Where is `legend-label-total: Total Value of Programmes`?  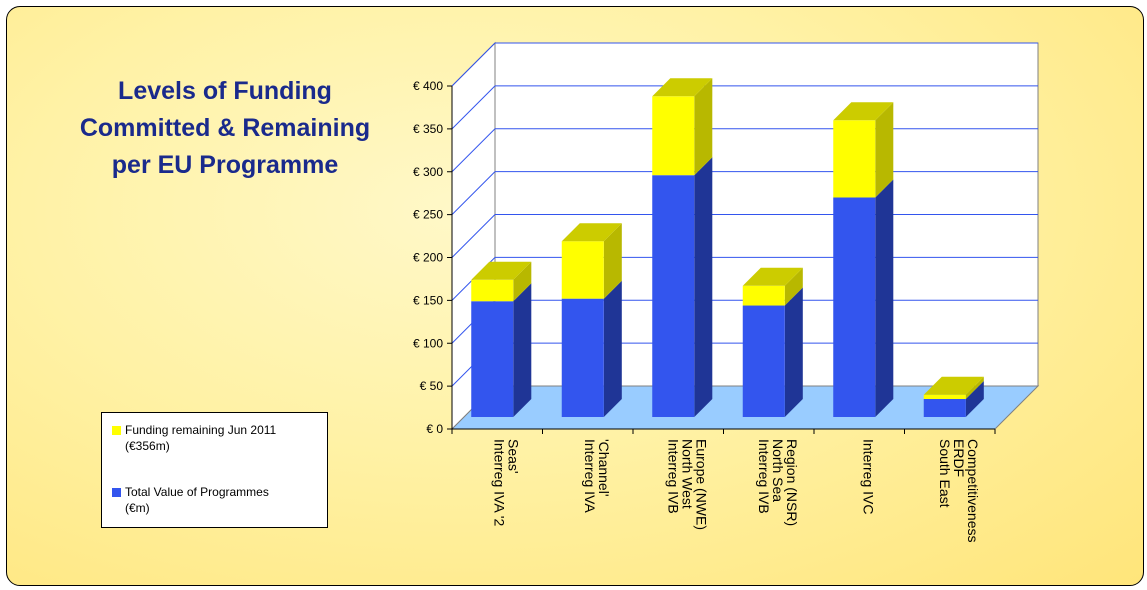
legend-label-total: Total Value of Programmes is located at coordinates (197, 492).